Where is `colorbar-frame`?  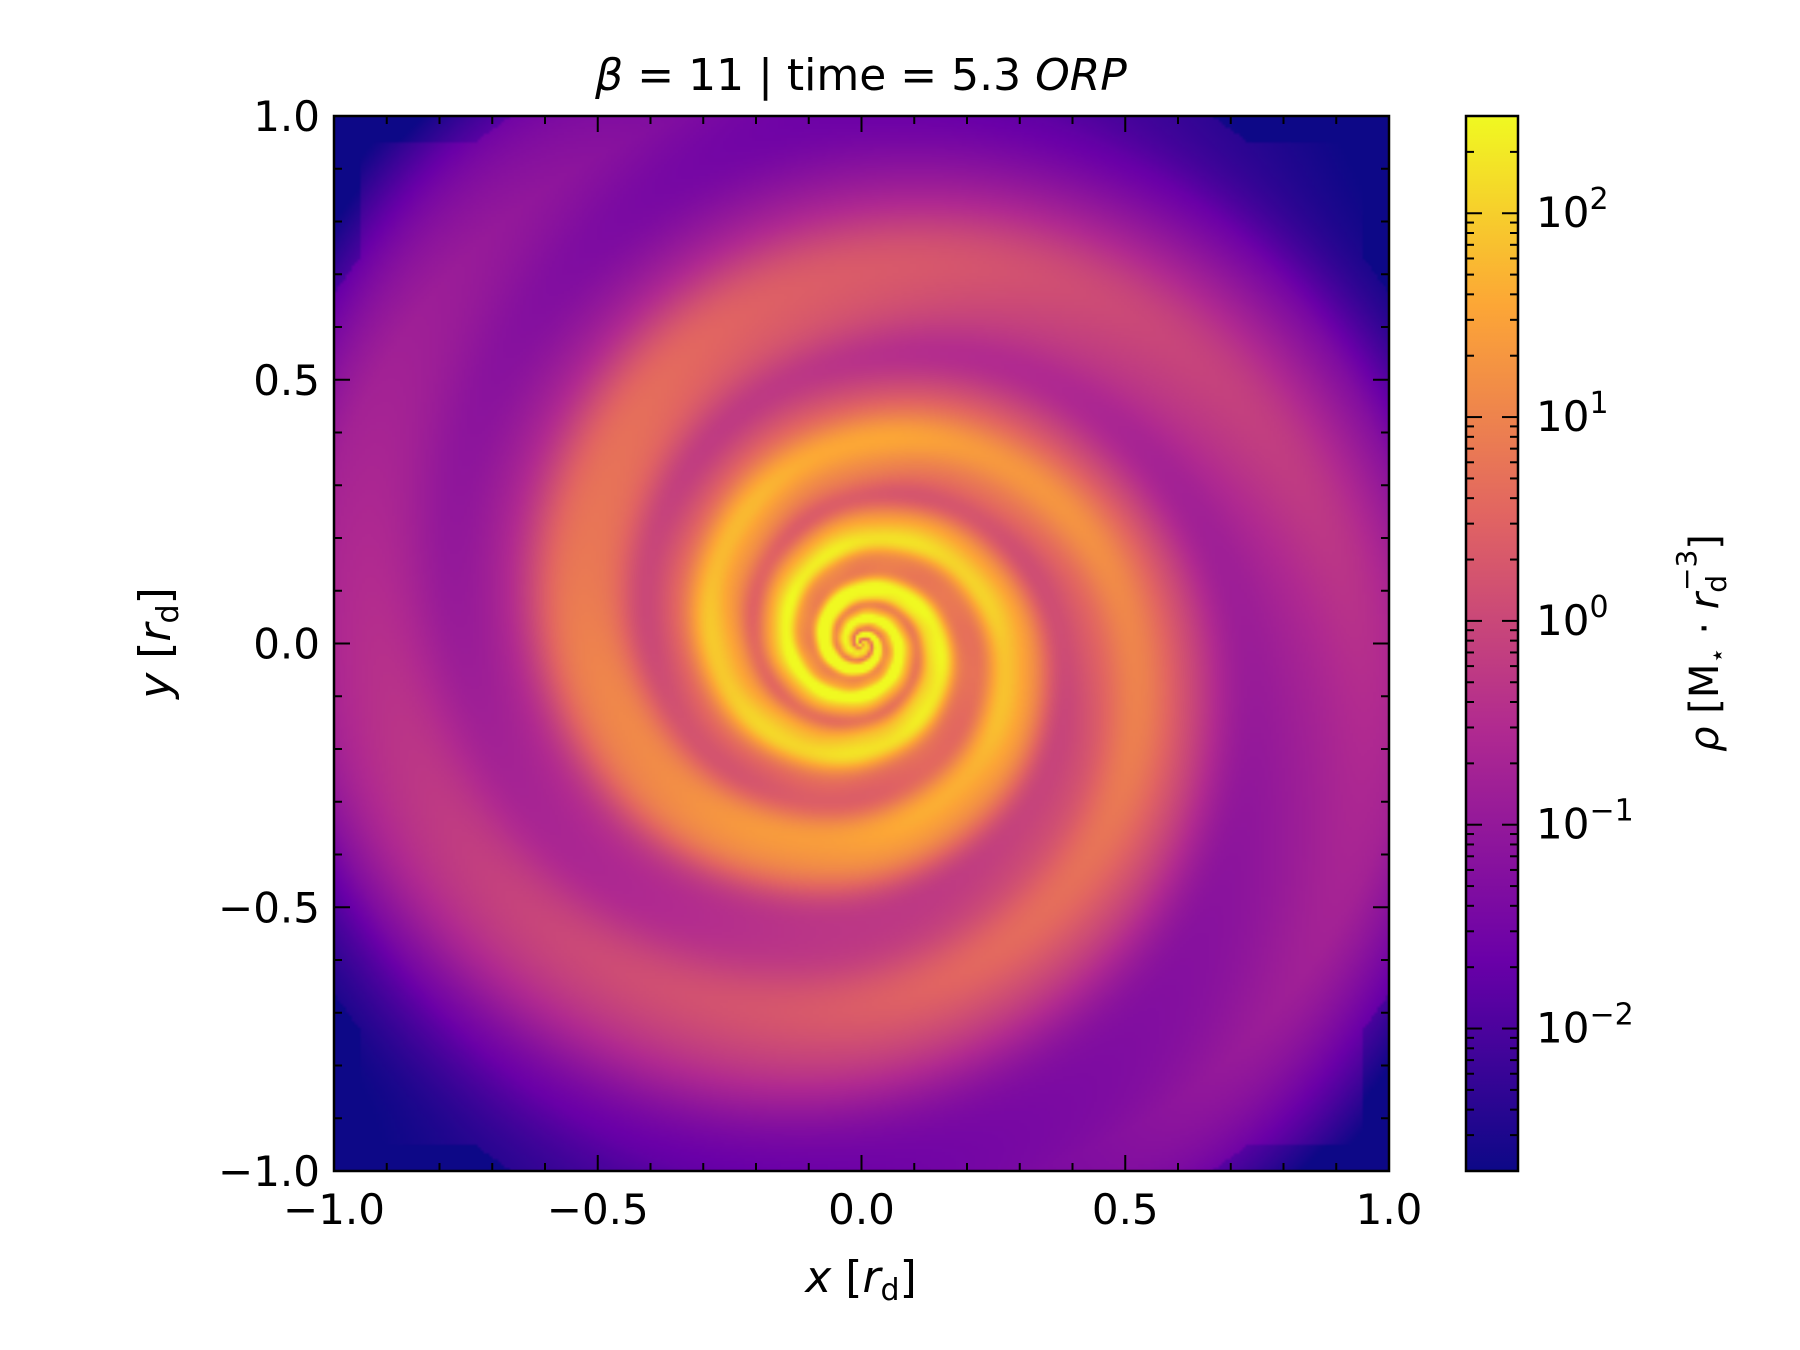 colorbar-frame is located at coordinates (1492, 643).